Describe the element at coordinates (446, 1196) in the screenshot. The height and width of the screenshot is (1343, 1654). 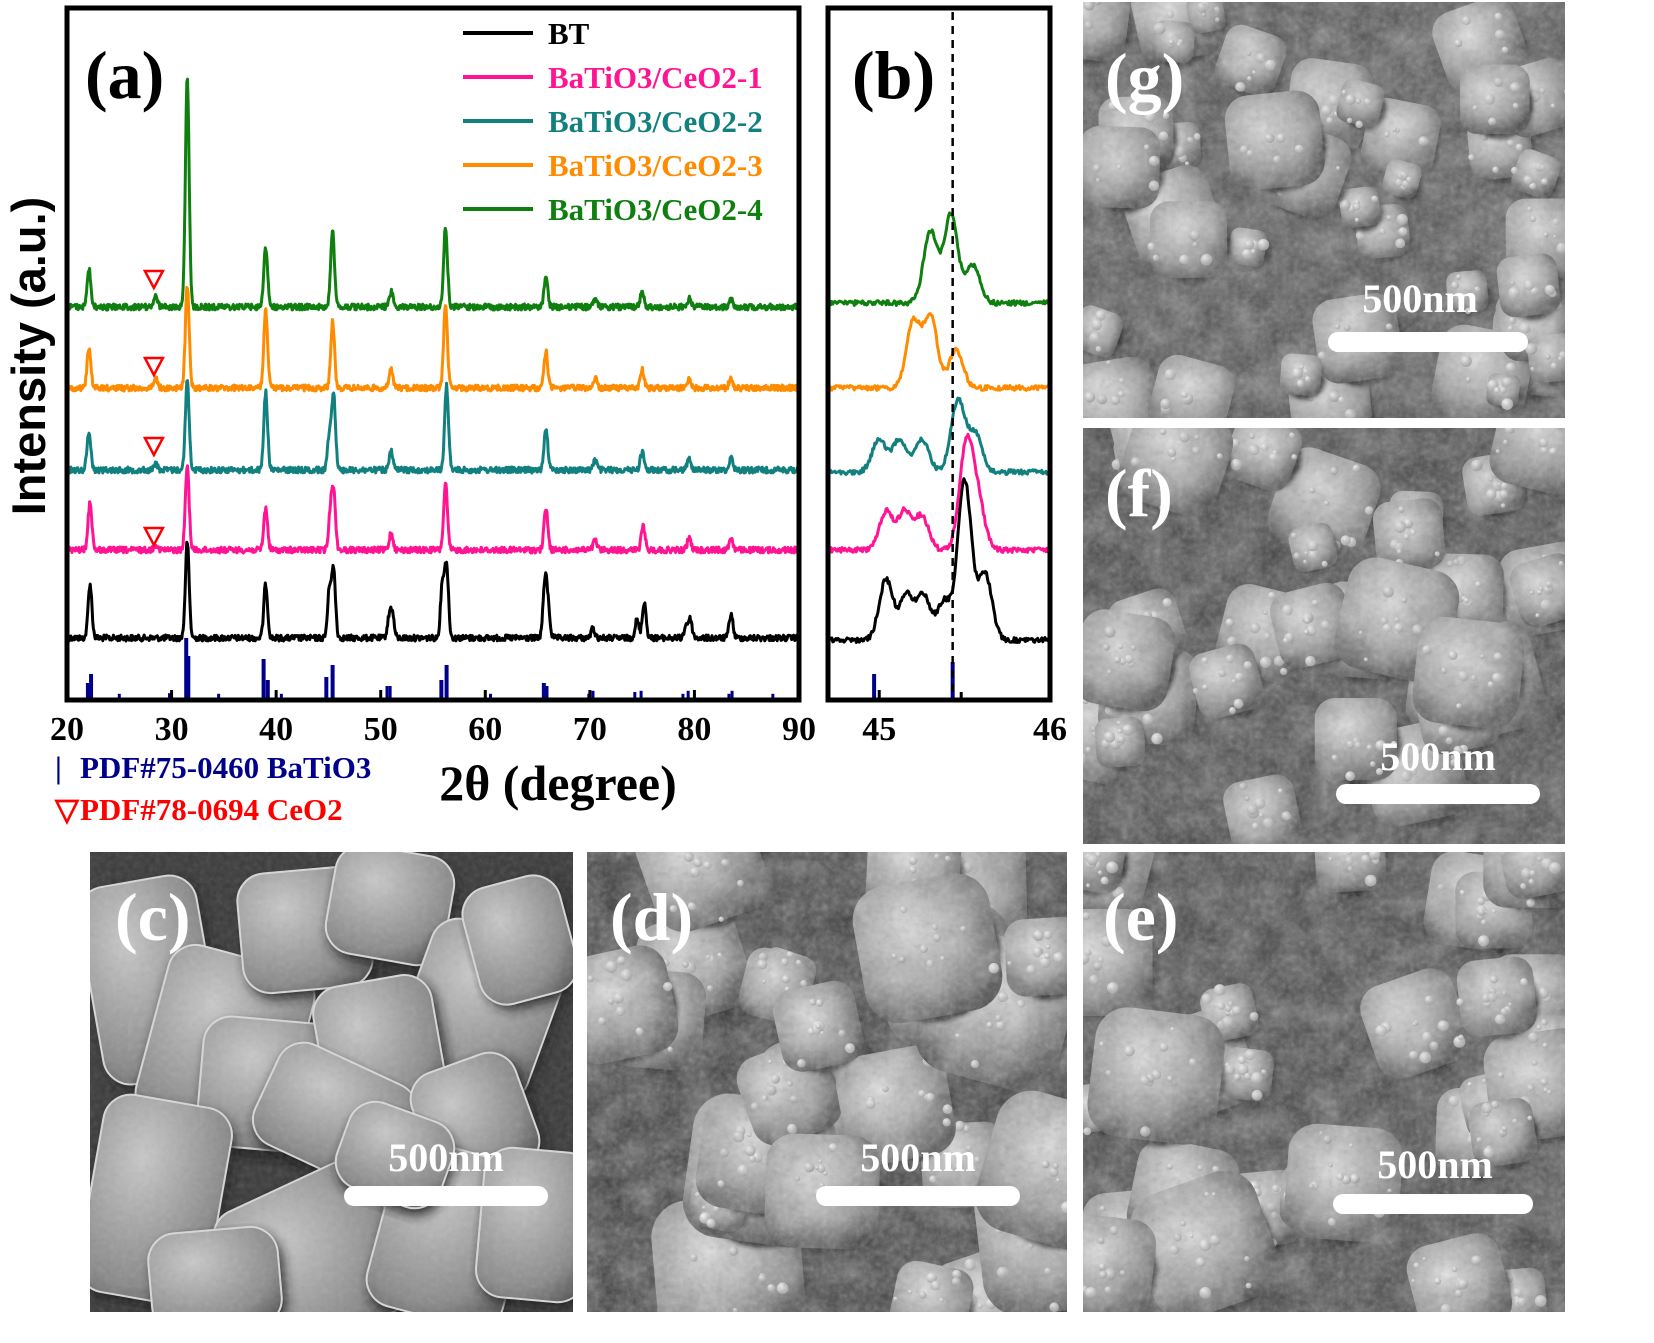
I see `scale-bar-c` at that location.